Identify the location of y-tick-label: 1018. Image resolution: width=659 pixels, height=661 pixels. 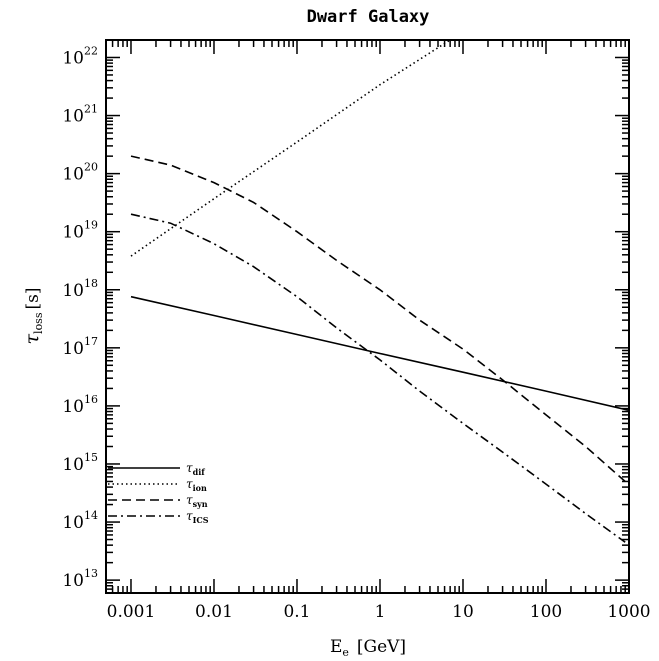
(80, 289).